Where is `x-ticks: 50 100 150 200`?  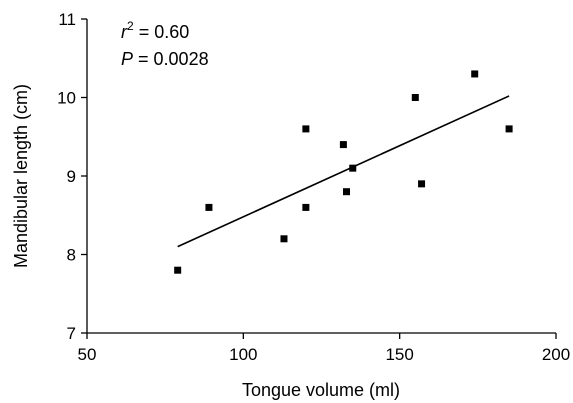
x-ticks: 50 100 150 200 is located at coordinates (324, 348).